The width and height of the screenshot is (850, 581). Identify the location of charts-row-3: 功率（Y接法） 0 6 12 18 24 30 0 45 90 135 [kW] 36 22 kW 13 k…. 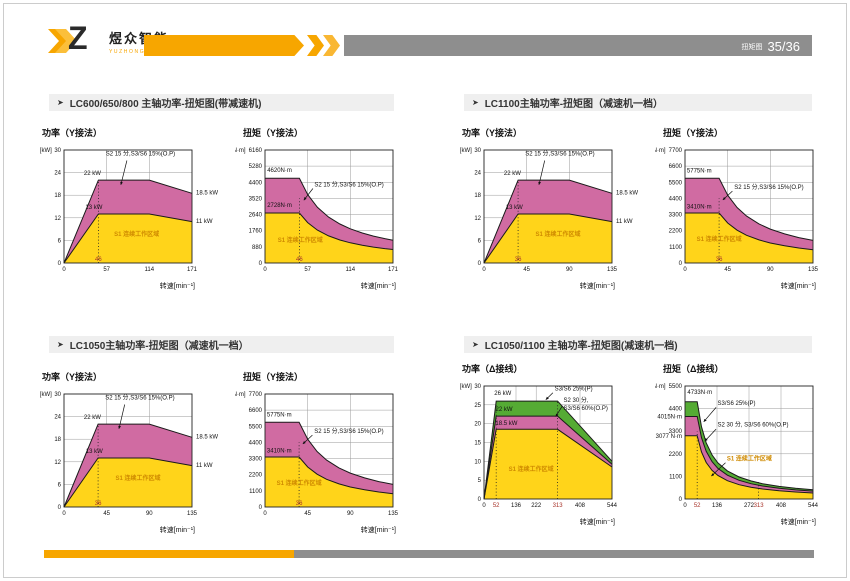
(232, 452).